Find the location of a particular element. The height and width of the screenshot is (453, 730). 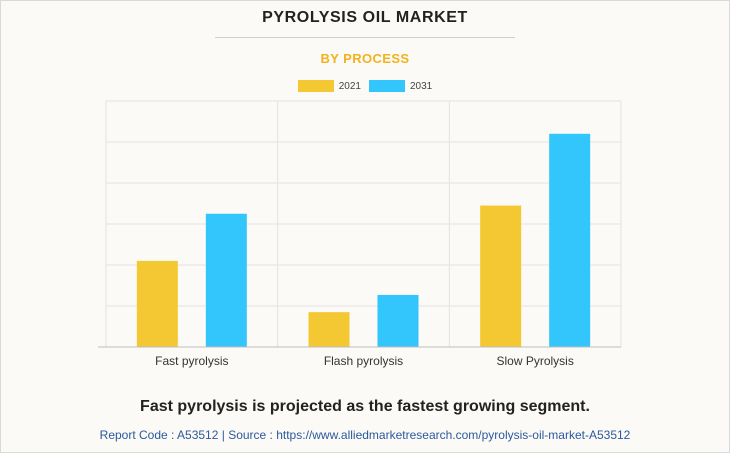

title-divider is located at coordinates (365, 37).